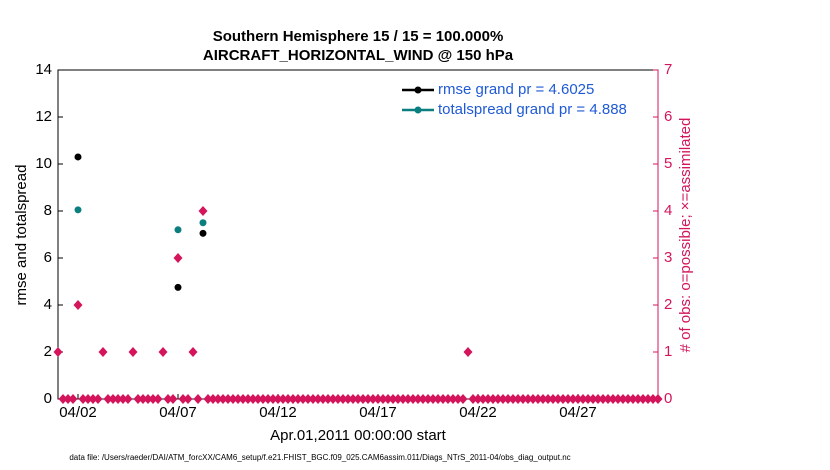  I want to click on y-tick-label: 8, so click(48, 210).